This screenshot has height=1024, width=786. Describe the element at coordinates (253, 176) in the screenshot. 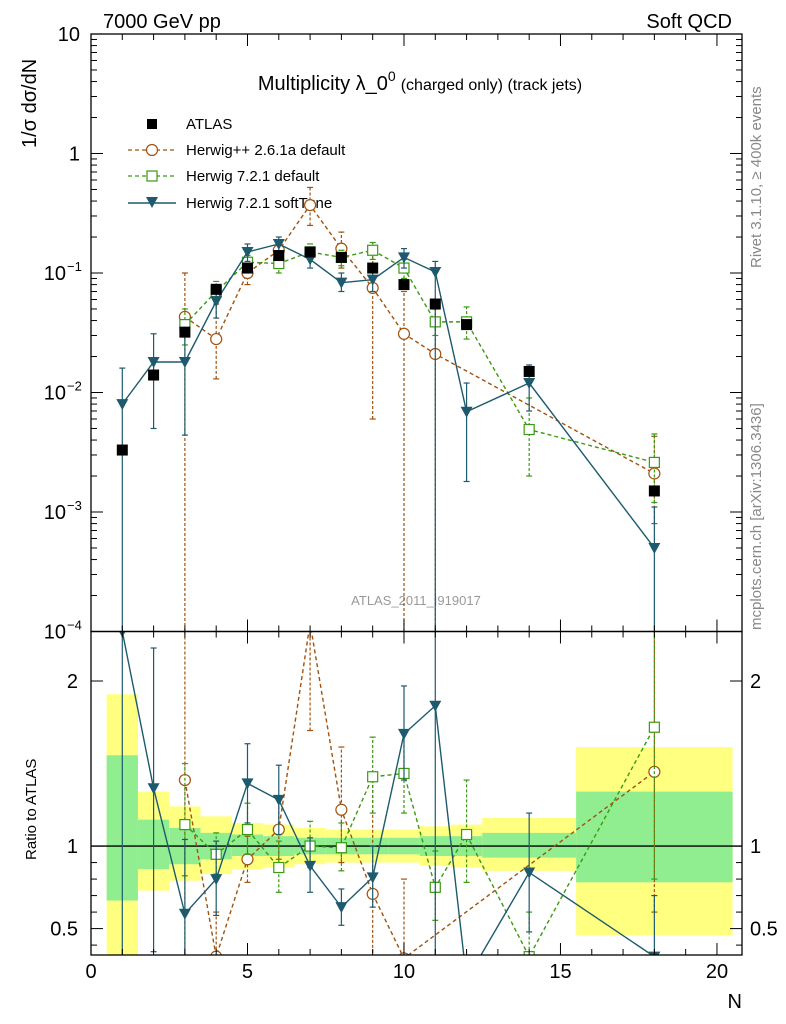

I see `legend-label-herwig721: Herwig 7.2.1 default` at that location.